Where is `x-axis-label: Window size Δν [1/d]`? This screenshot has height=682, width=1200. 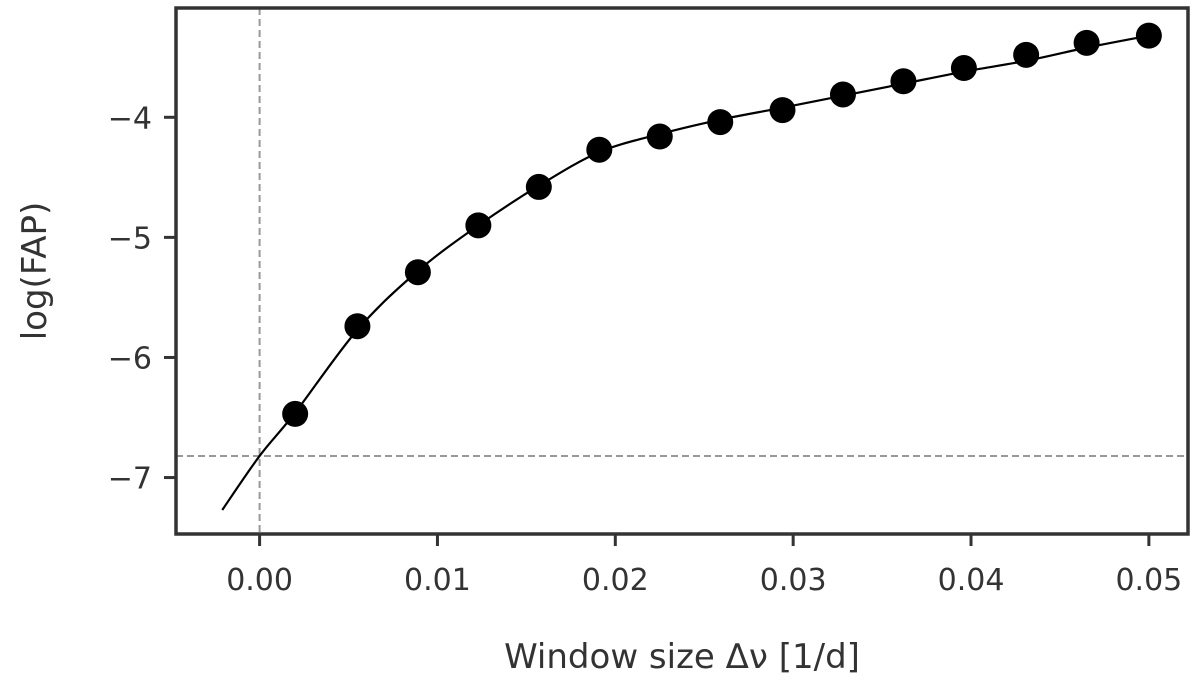 x-axis-label: Window size Δν [1/d] is located at coordinates (682, 657).